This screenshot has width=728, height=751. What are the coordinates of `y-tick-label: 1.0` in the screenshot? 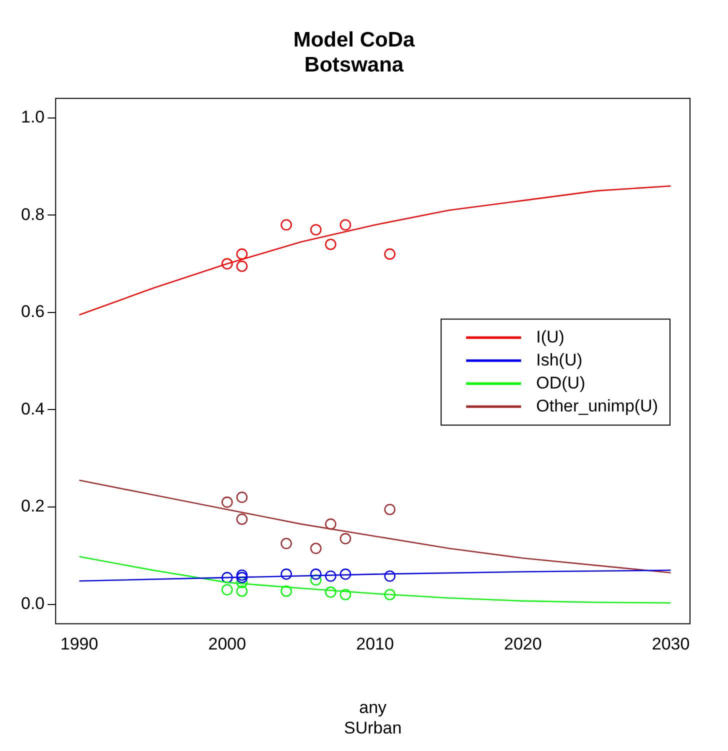 It's located at (32, 117).